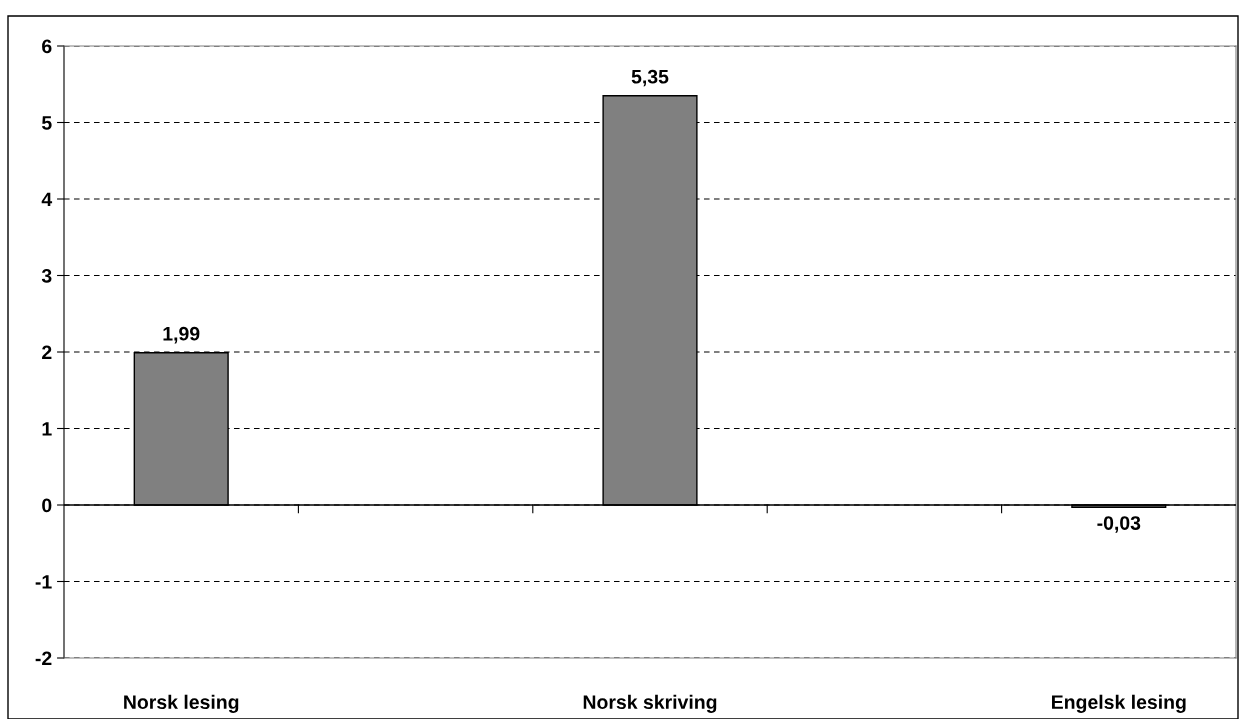 The height and width of the screenshot is (719, 1239). What do you see at coordinates (1119, 524) in the screenshot?
I see `data-label: -0,03` at bounding box center [1119, 524].